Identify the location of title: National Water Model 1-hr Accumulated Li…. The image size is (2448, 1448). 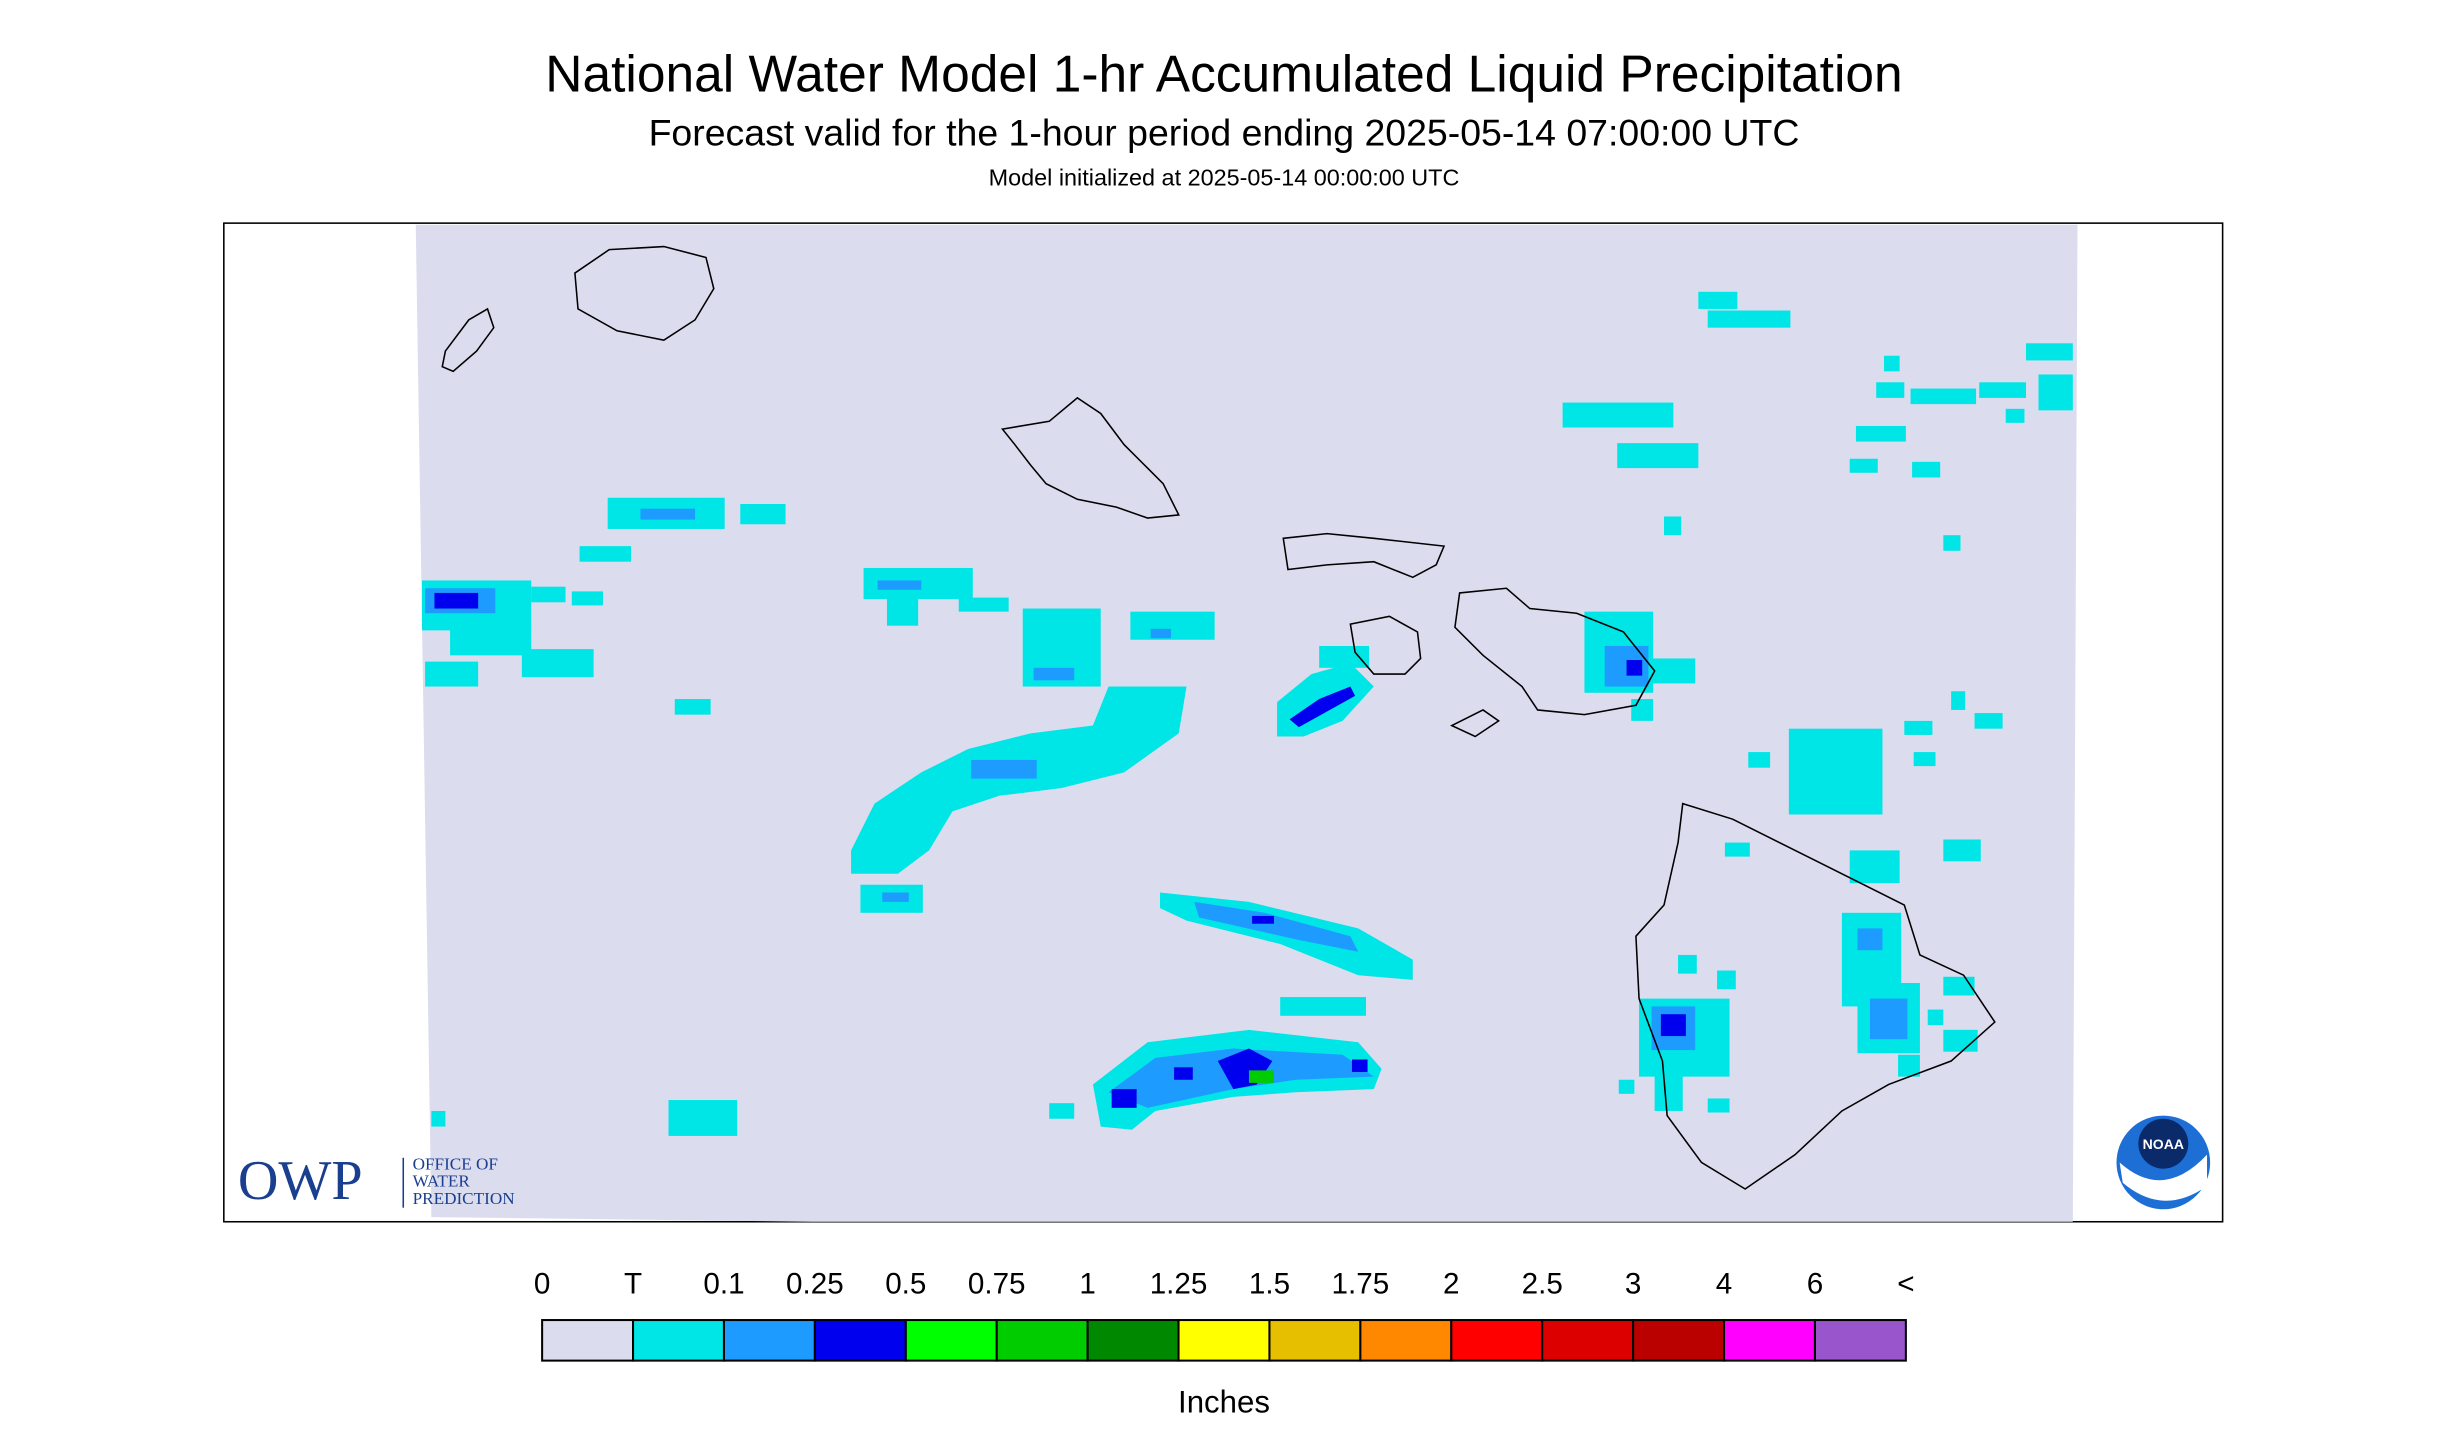
(1223, 74).